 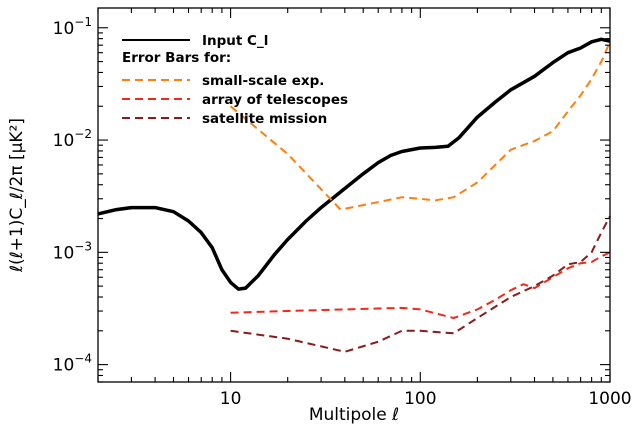 I want to click on y-tick-exponent: −2, so click(x=83, y=134).